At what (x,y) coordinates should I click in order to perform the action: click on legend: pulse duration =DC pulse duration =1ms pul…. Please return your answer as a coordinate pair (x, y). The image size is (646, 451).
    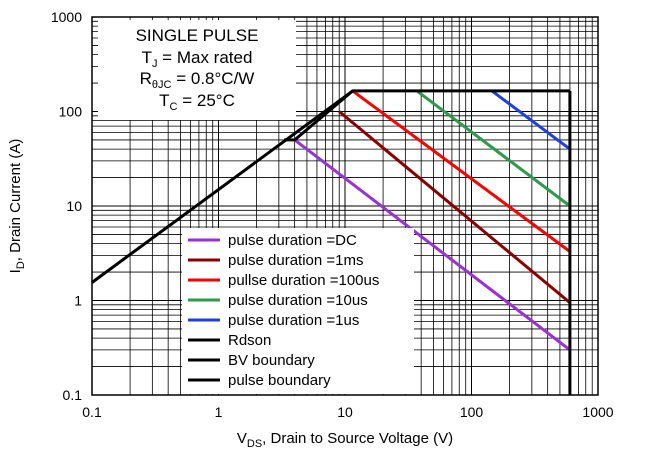
    Looking at the image, I should click on (298, 311).